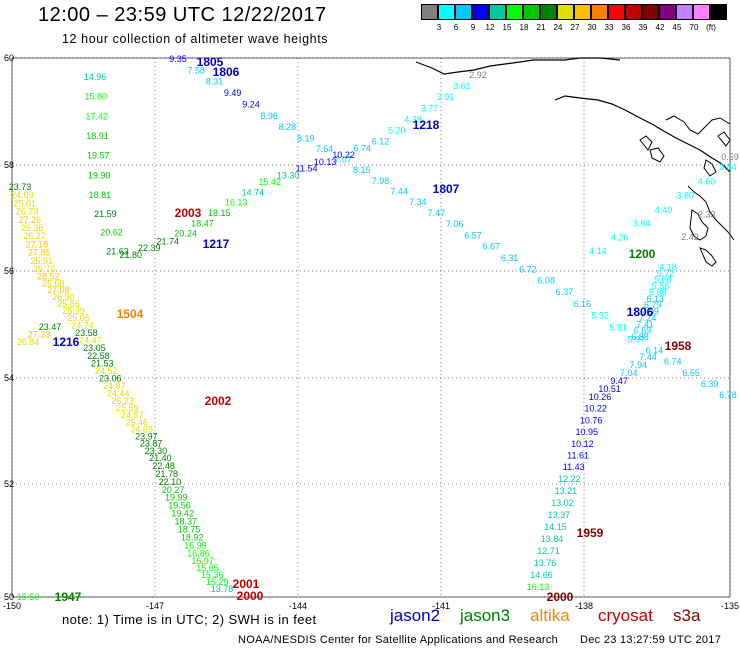  I want to click on wave-height-value: 6.72, so click(528, 269).